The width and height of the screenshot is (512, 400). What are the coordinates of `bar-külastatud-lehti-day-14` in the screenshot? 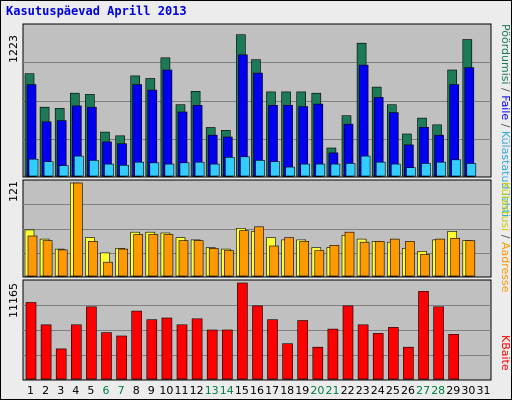 It's located at (230, 167).